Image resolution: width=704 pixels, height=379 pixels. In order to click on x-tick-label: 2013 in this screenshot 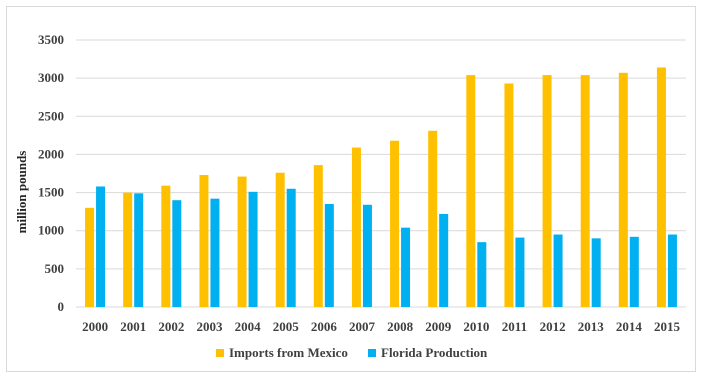, I will do `click(591, 326)`.